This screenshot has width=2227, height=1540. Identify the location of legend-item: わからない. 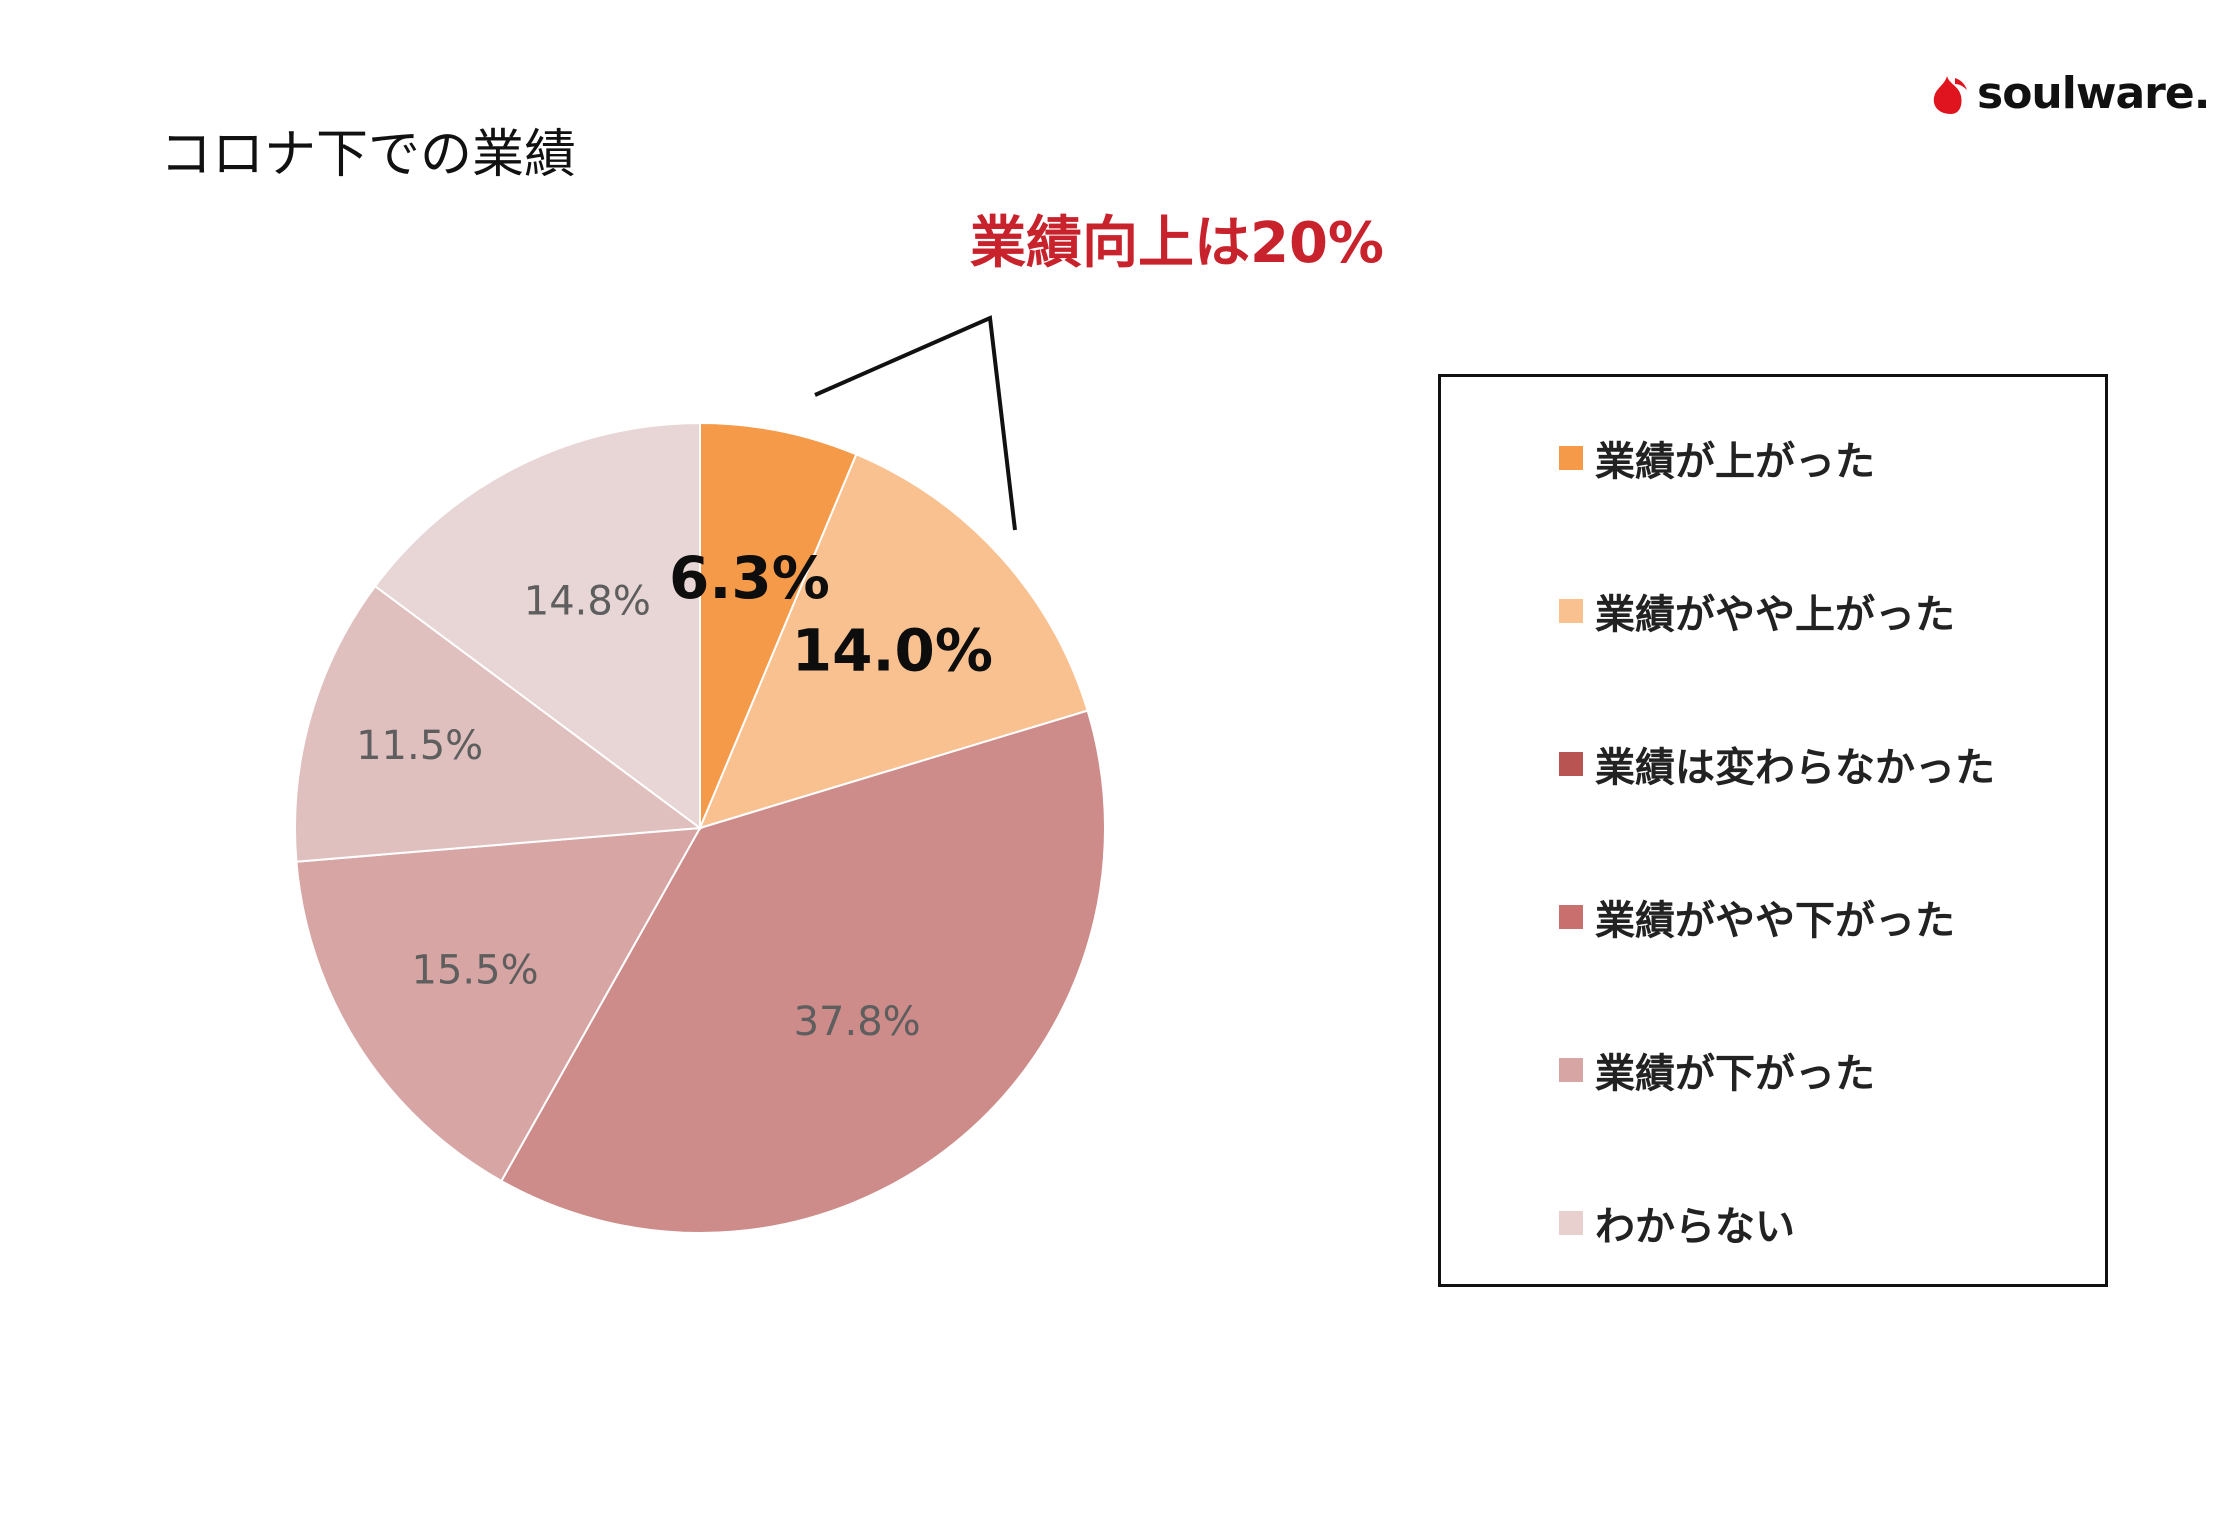
(1677, 1223).